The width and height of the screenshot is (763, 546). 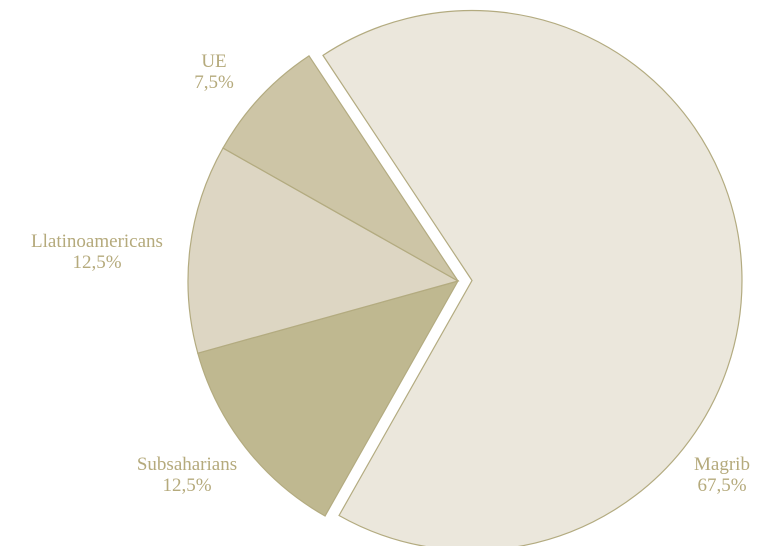 What do you see at coordinates (721, 485) in the screenshot?
I see `slice-value-label: 67,5%` at bounding box center [721, 485].